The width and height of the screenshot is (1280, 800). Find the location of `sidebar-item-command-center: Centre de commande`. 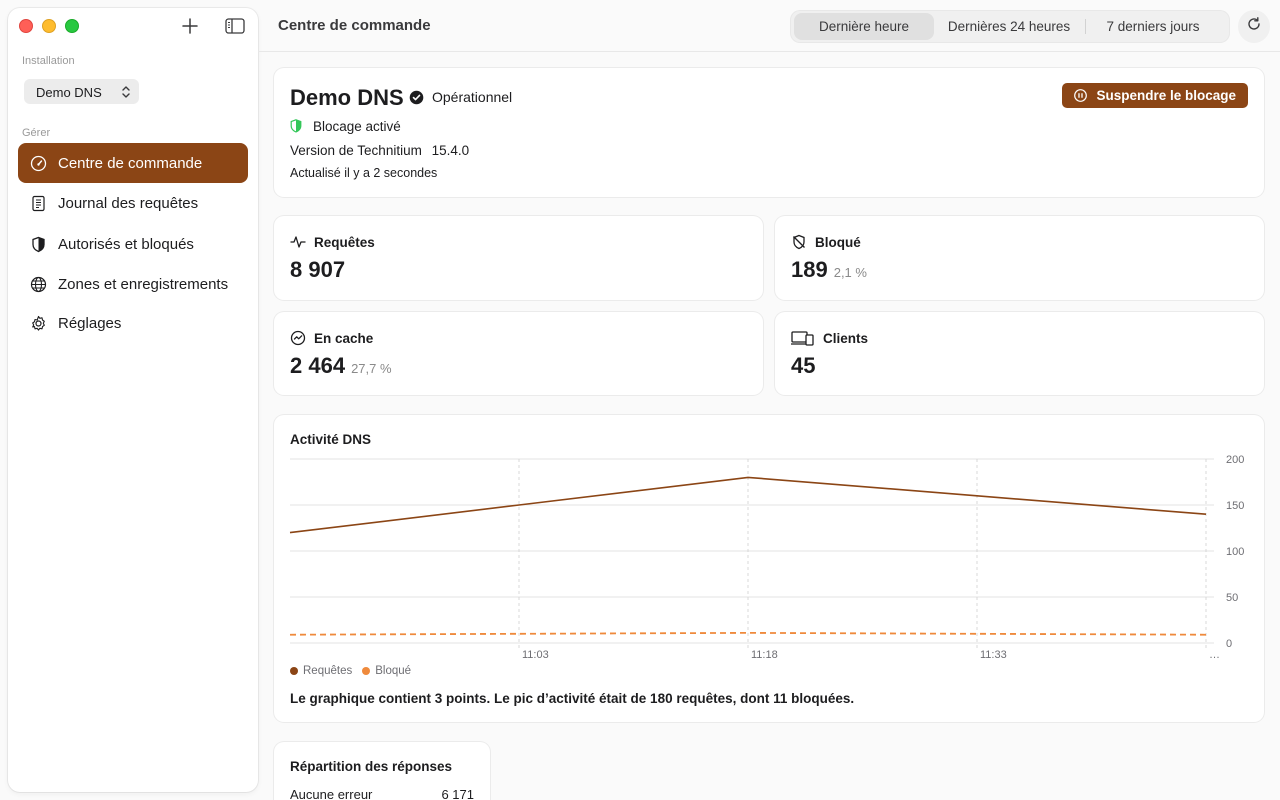

sidebar-item-command-center: Centre de commande is located at coordinates (133, 163).